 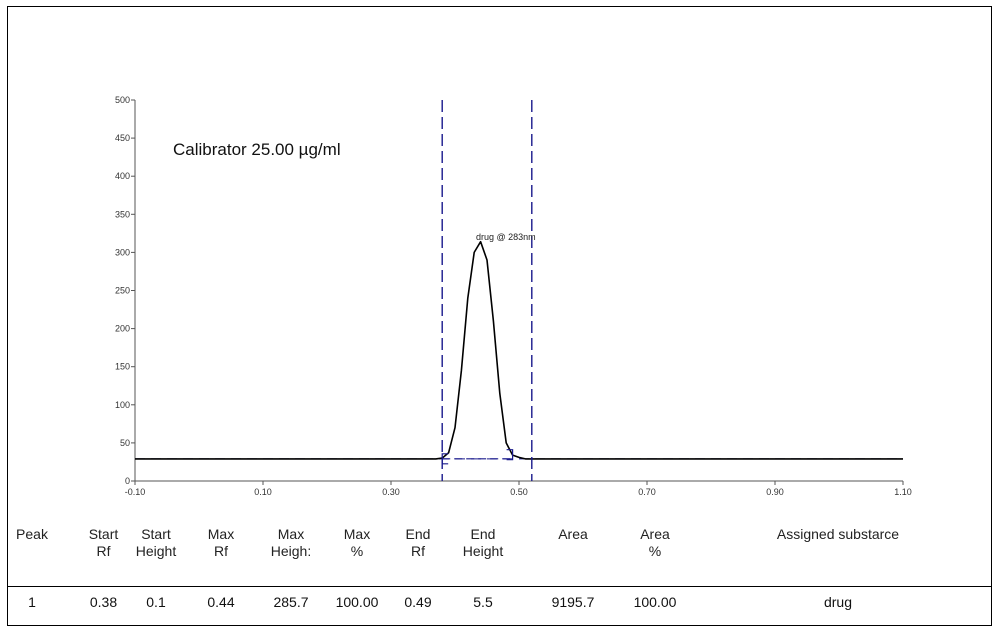 I want to click on column-header: Max Heigh:, so click(x=291, y=543).